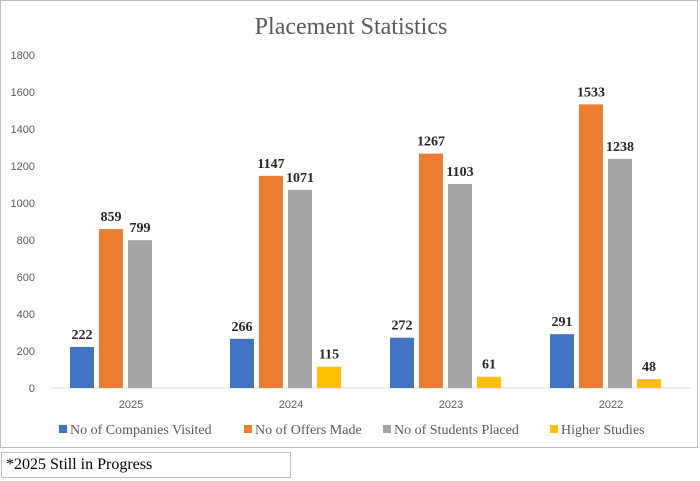 The image size is (700, 481). Describe the element at coordinates (131, 405) in the screenshot. I see `x-tick-label: 2025` at that location.